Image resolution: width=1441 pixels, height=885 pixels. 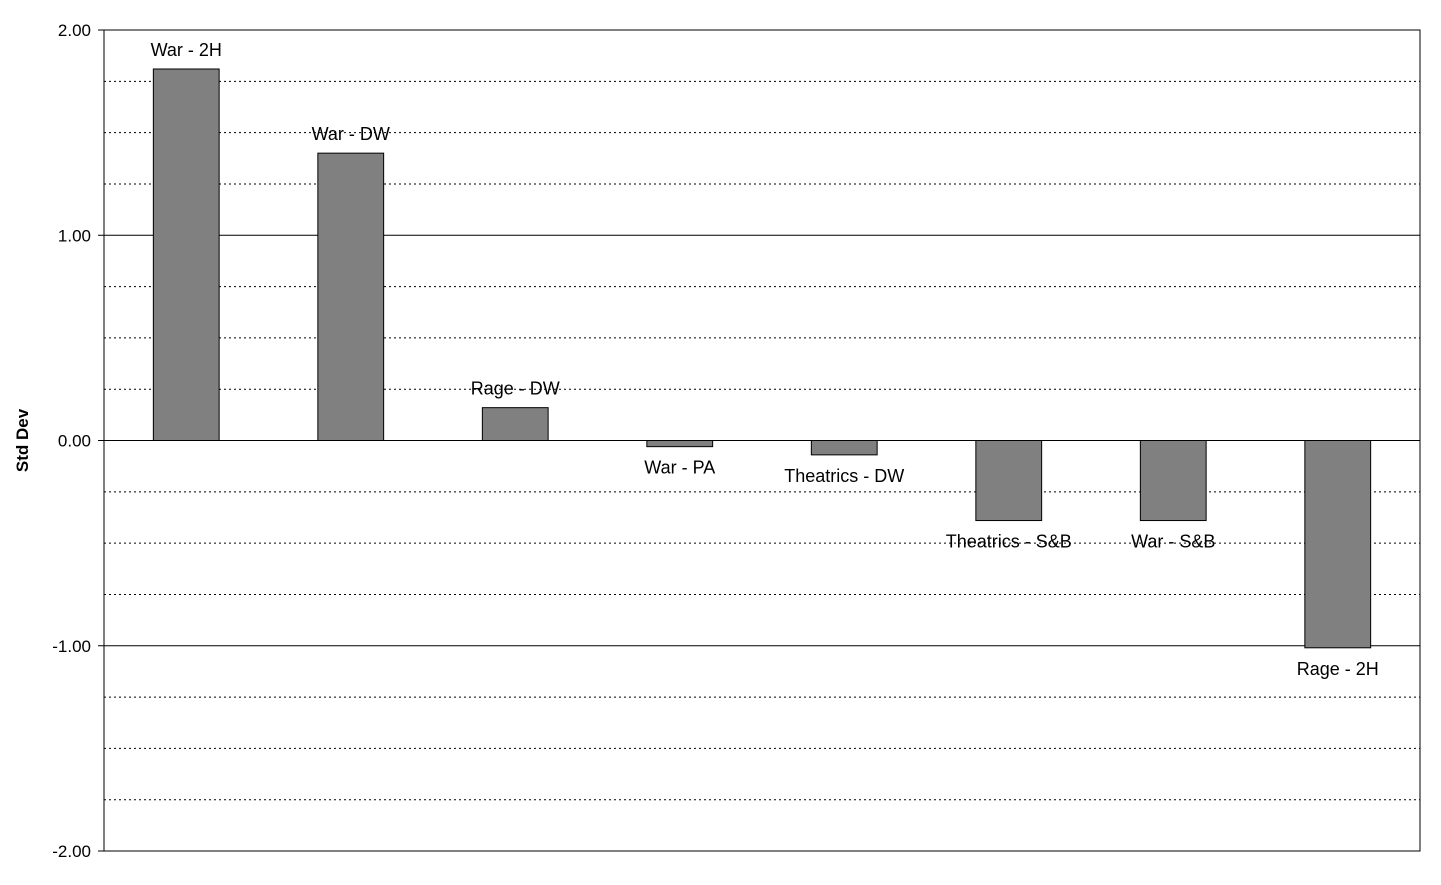 What do you see at coordinates (71, 851) in the screenshot?
I see `y-tick-label: -2.00` at bounding box center [71, 851].